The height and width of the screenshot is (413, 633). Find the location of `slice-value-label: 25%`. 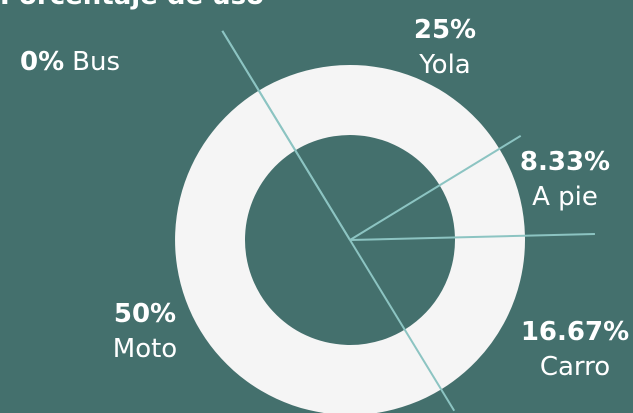

slice-value-label: 25% is located at coordinates (445, 30).